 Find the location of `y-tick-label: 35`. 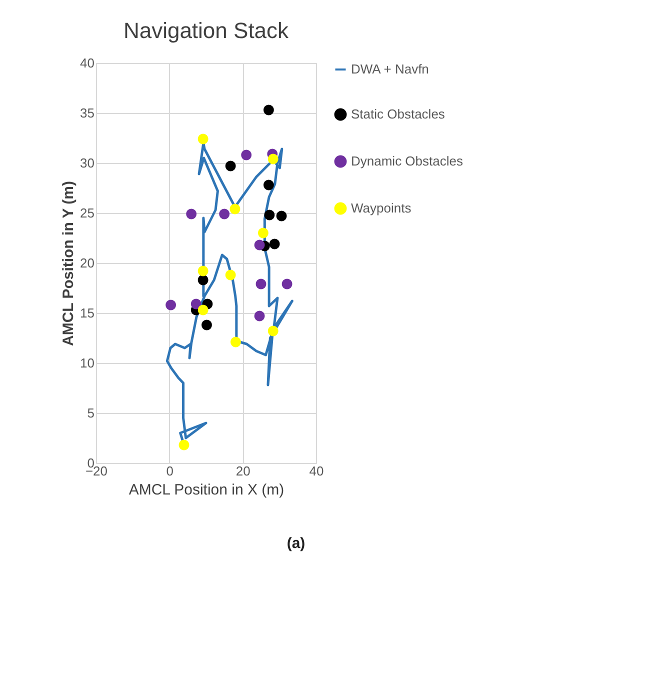

y-tick-label: 35 is located at coordinates (87, 113).